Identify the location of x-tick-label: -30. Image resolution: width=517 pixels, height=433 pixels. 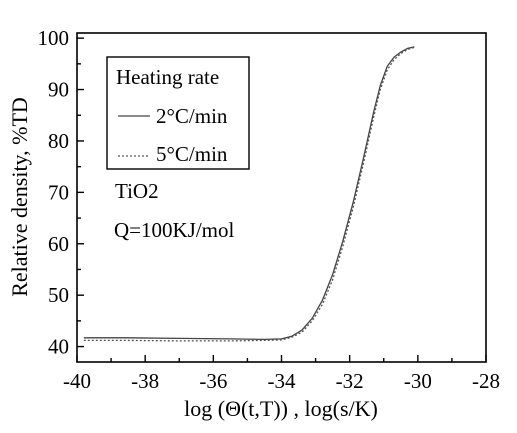
(418, 381).